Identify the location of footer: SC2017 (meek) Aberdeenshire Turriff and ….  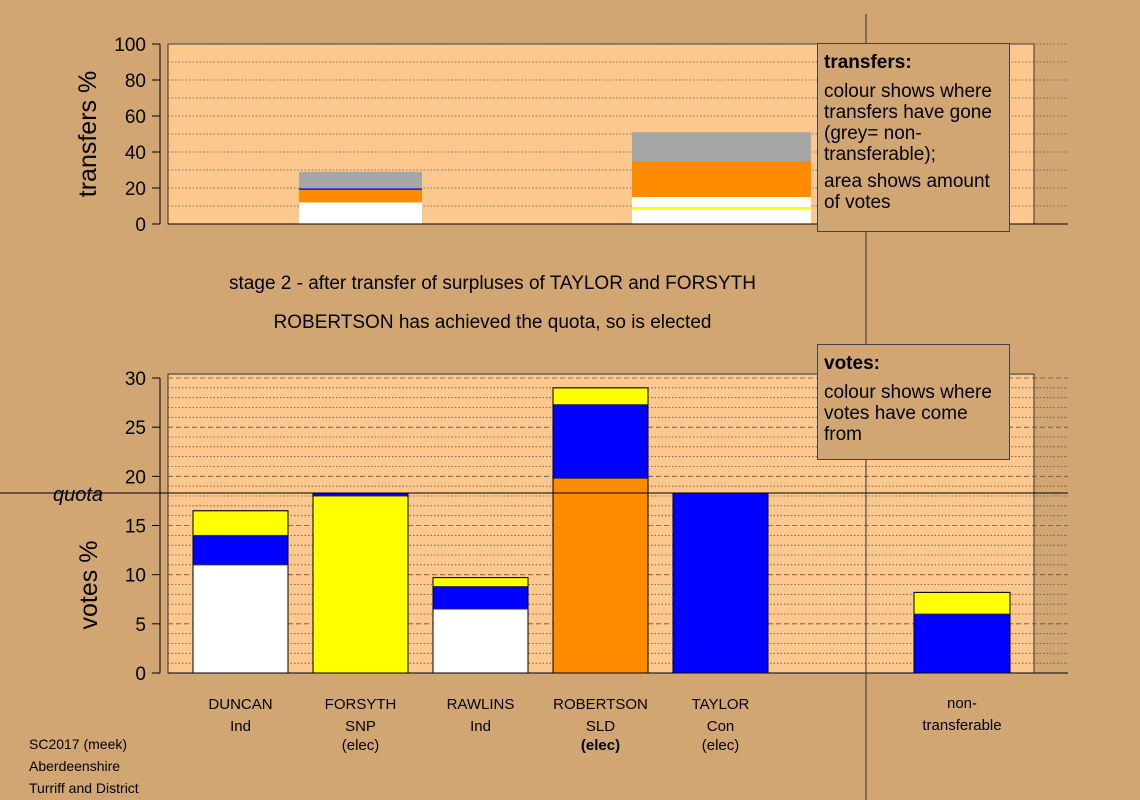
(84, 766).